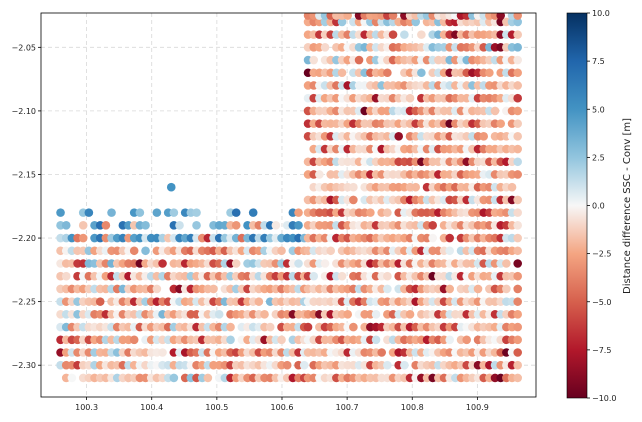  Describe the element at coordinates (598, 206) in the screenshot. I see `colorbar-tick-label: 0.0` at that location.